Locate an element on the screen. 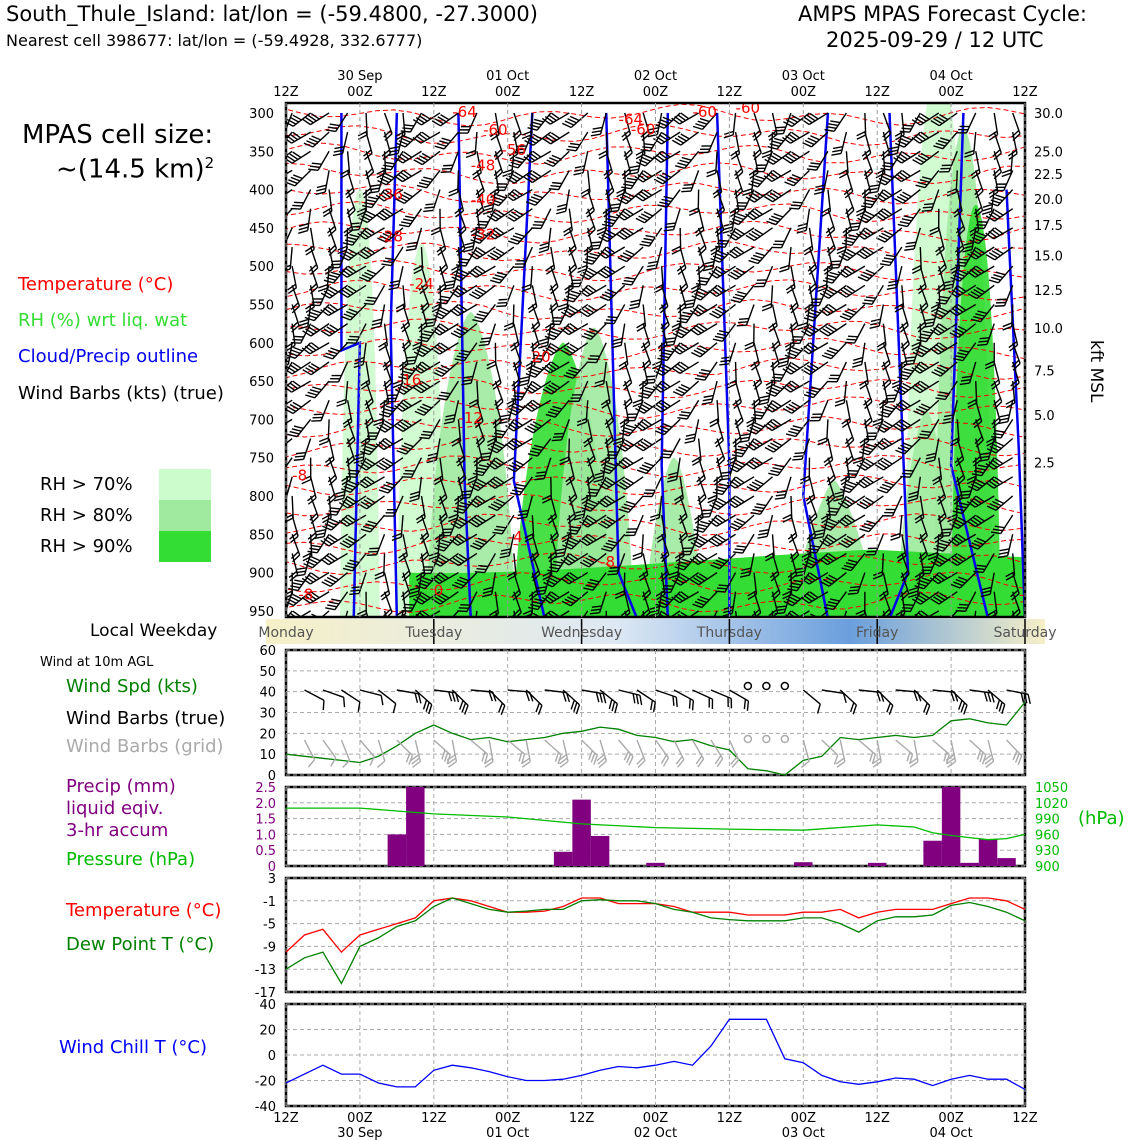  weekday-label: Local Weekday is located at coordinates (154, 631).